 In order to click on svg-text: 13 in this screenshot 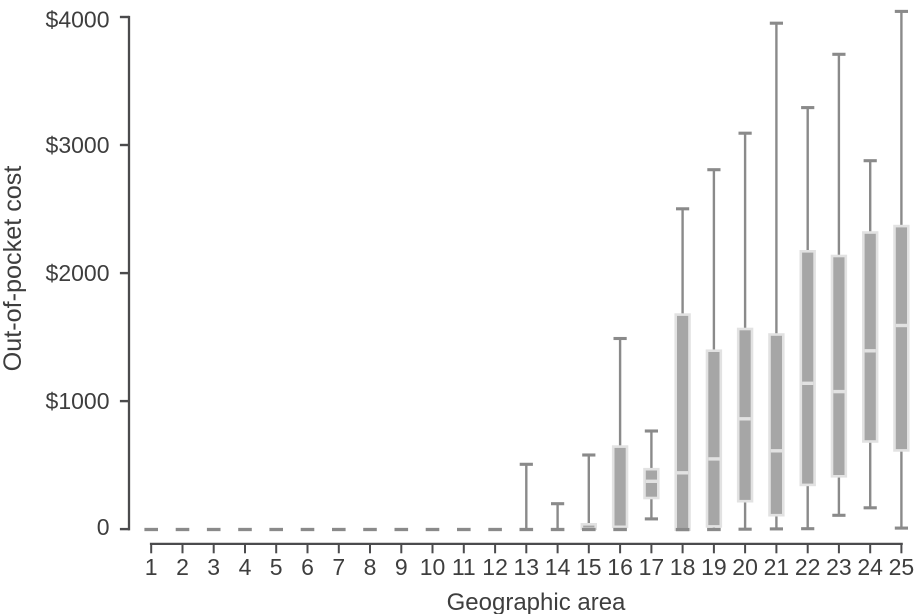, I will do `click(527, 567)`.